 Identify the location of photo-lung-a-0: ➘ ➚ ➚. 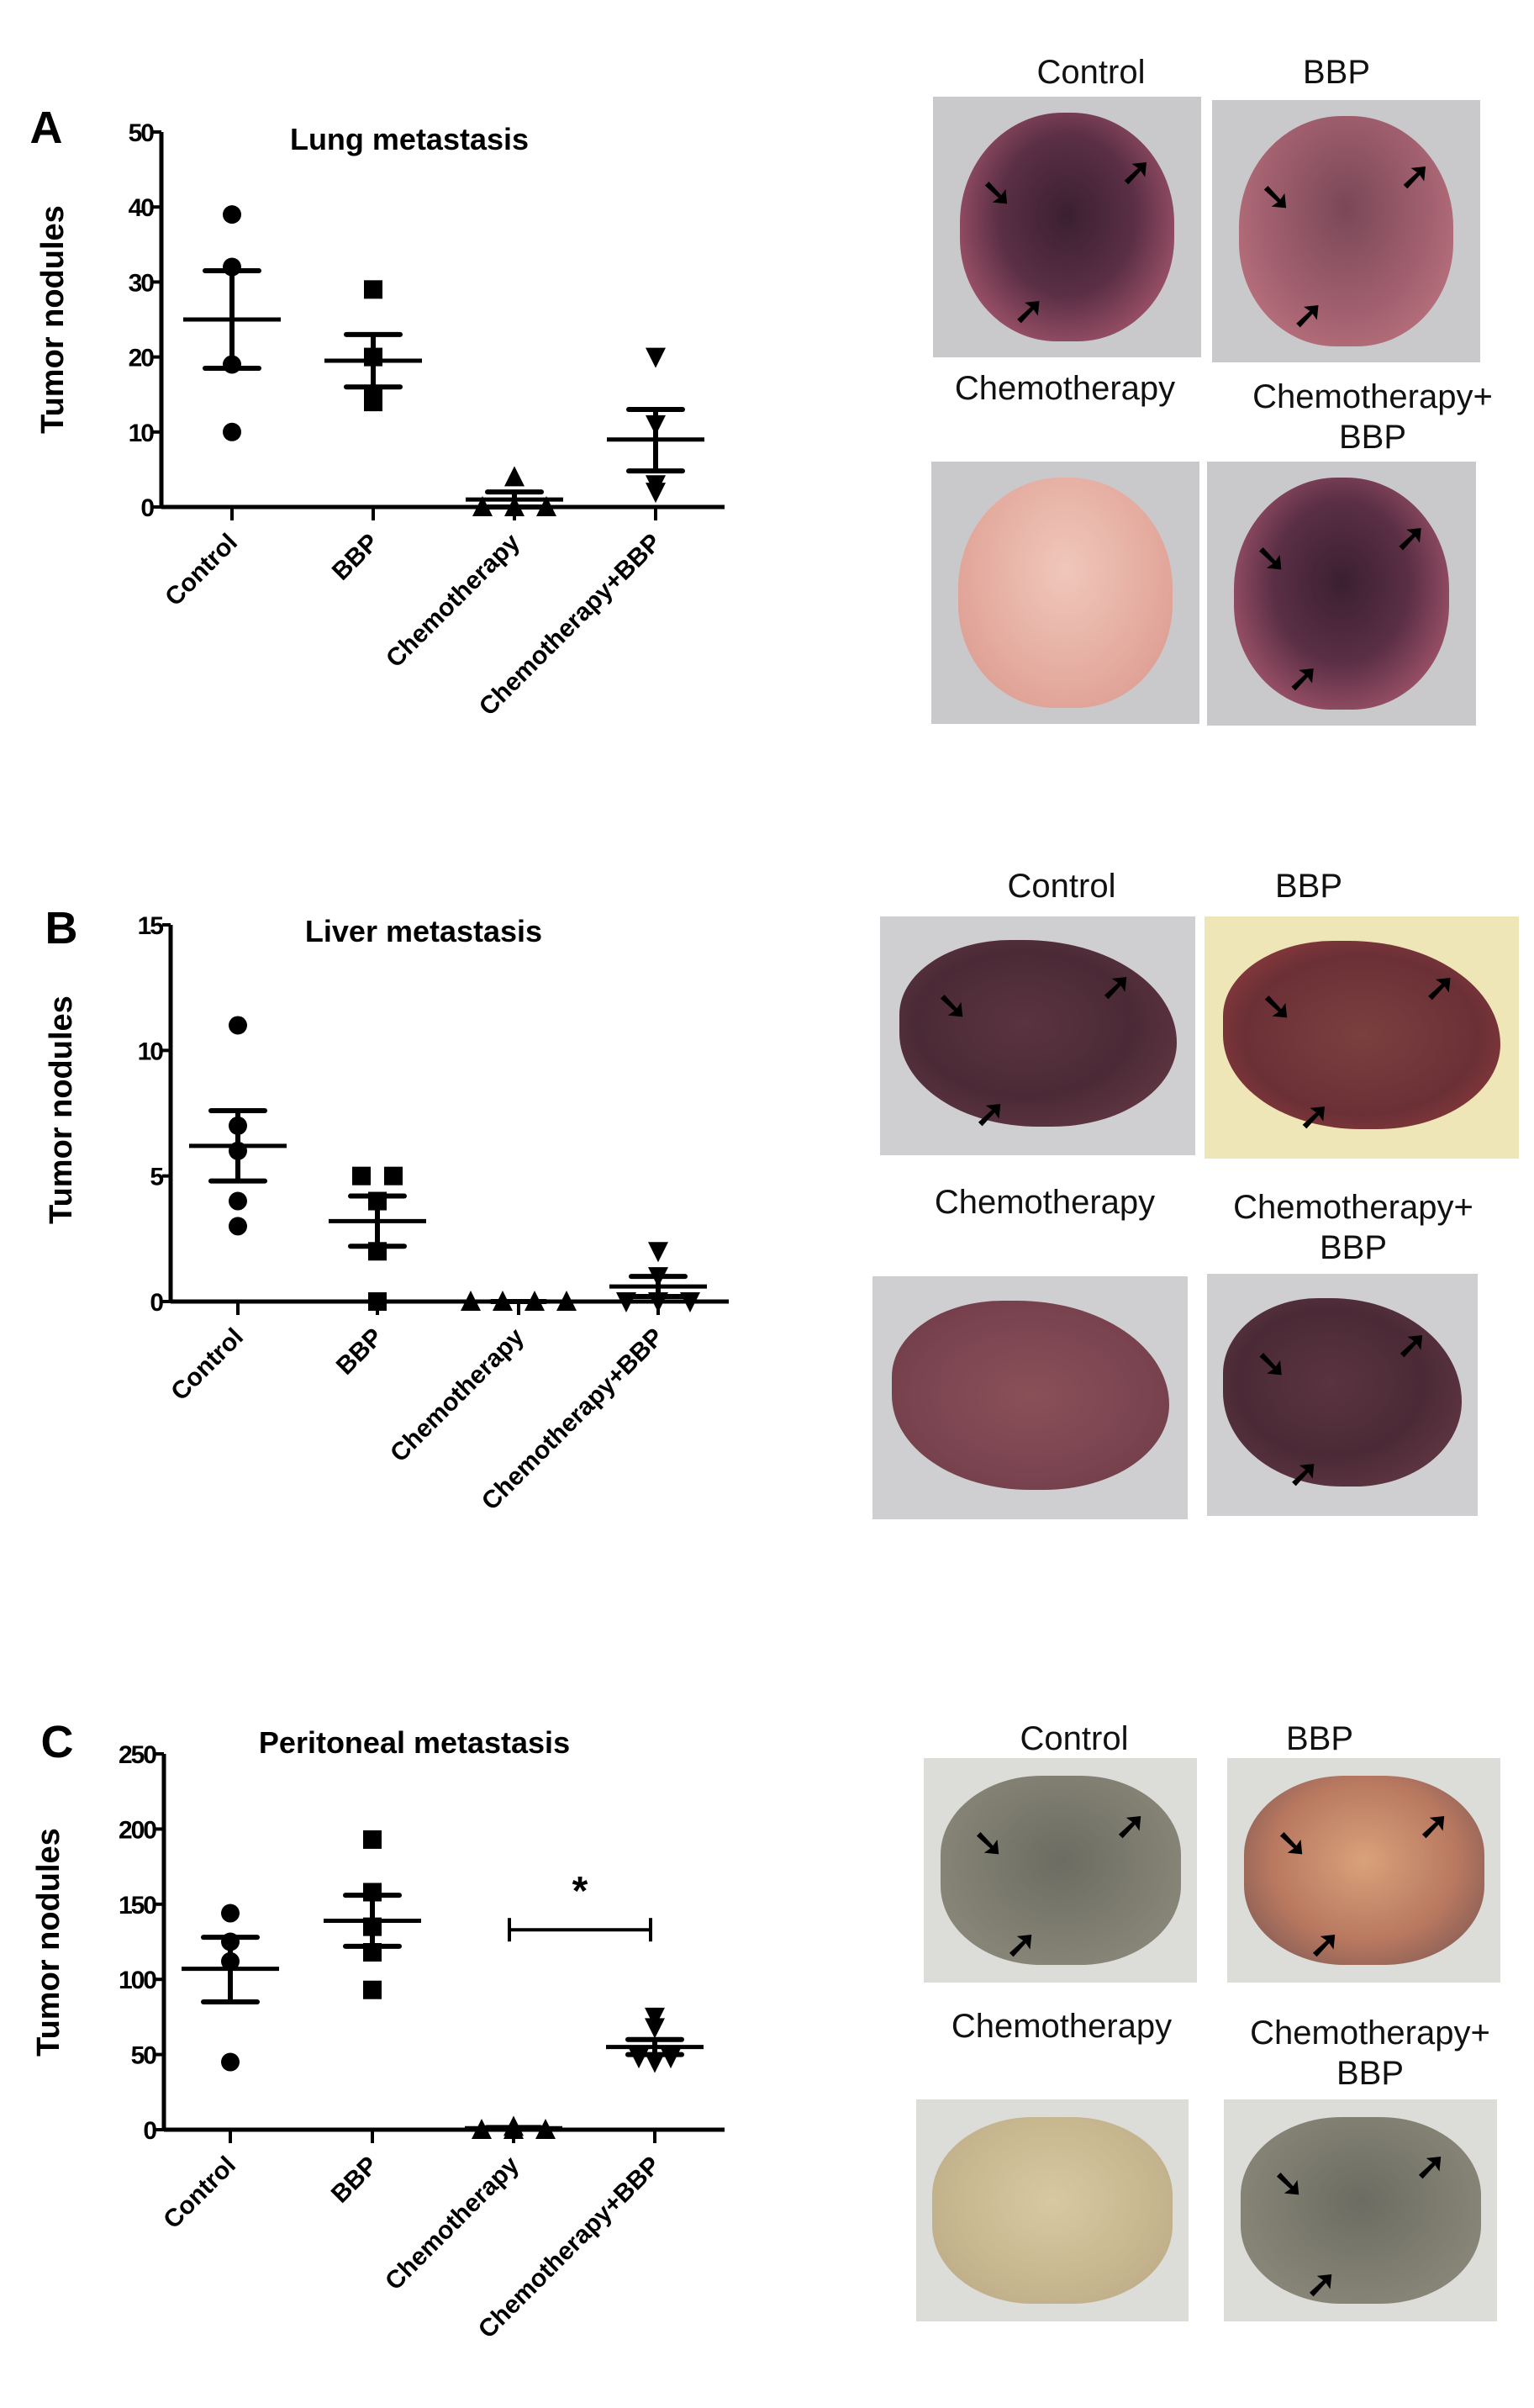
(1067, 227).